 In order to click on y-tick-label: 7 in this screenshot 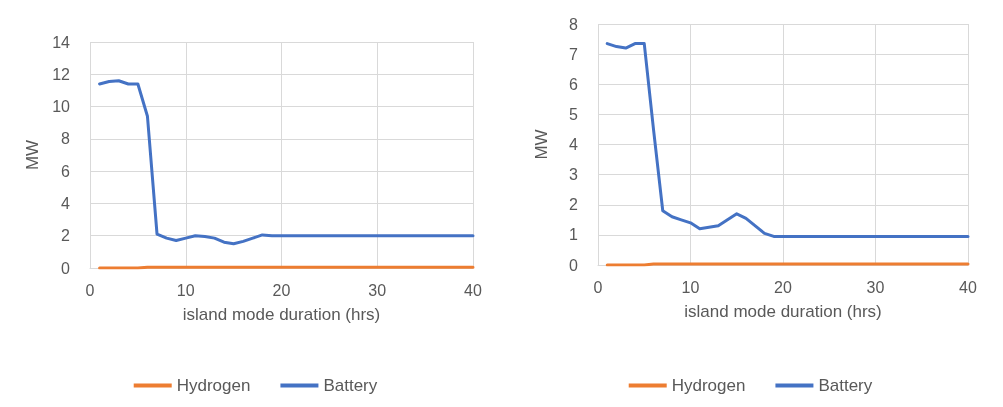, I will do `click(574, 54)`.